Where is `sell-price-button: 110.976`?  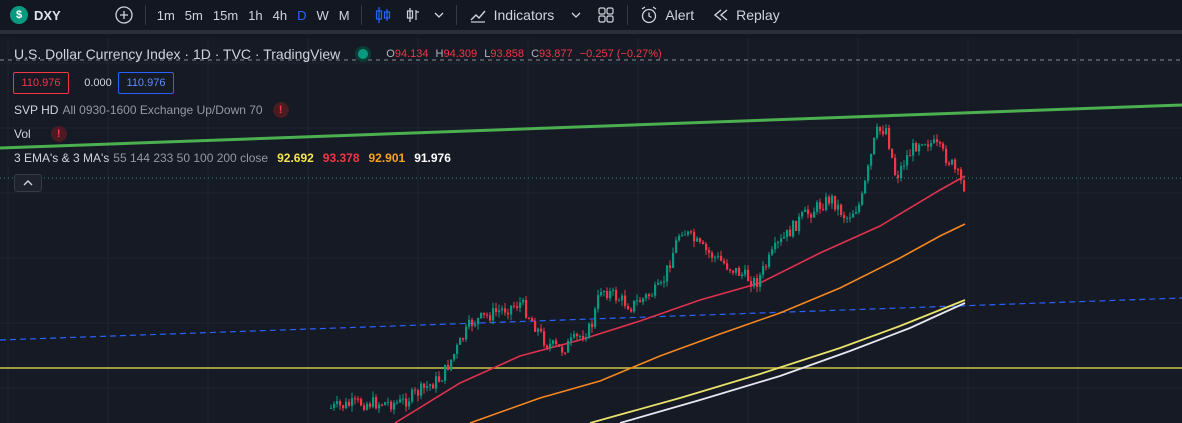 sell-price-button: 110.976 is located at coordinates (41, 83).